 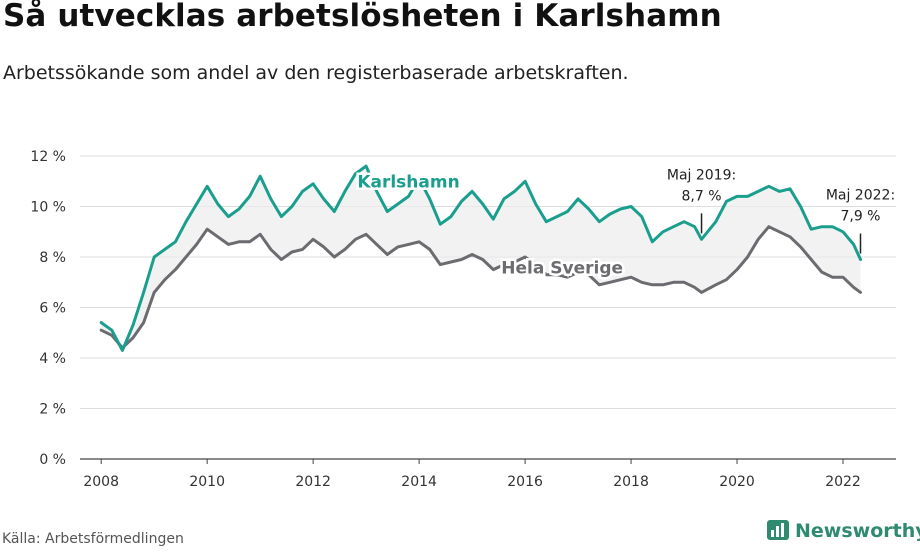 I want to click on y-tick-label: 0 %, so click(x=52, y=460).